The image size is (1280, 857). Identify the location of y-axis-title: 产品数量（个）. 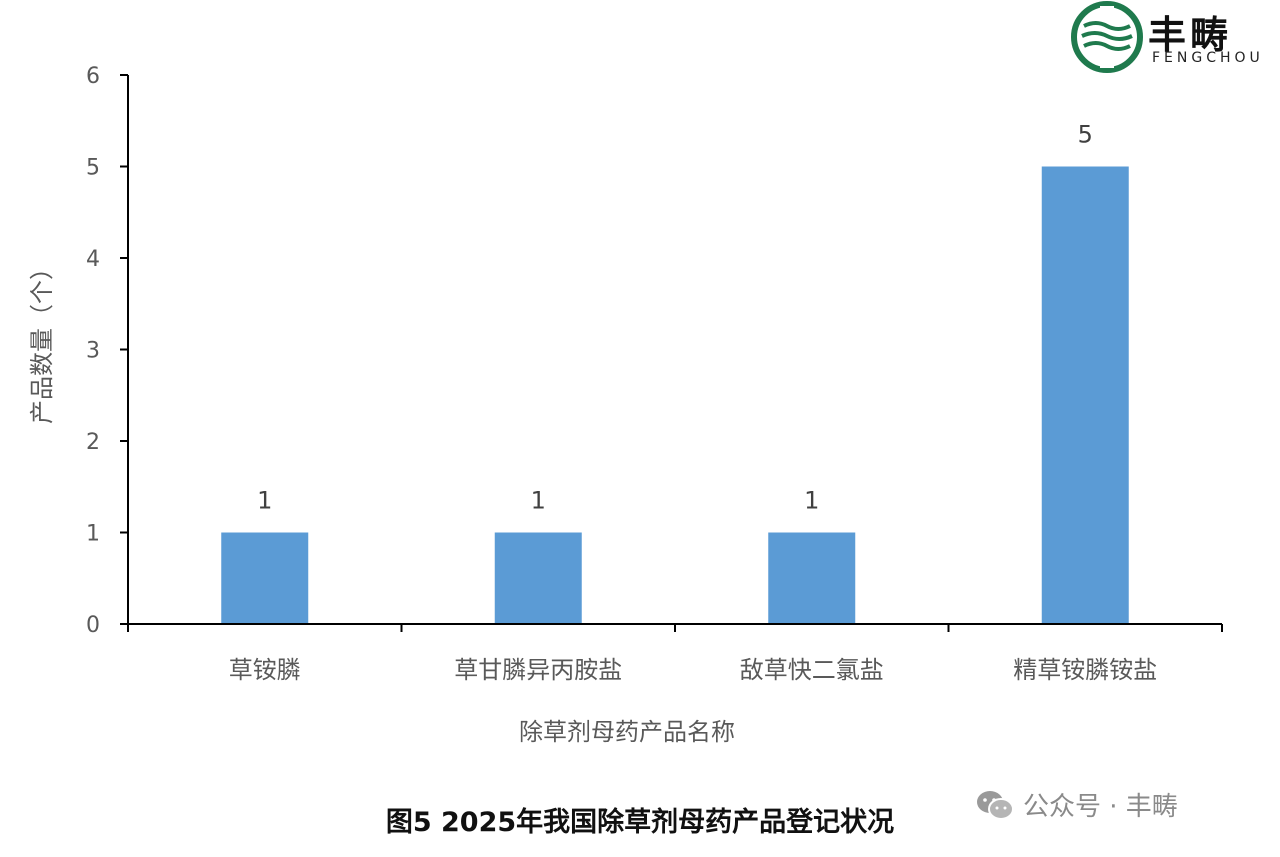
(42, 340).